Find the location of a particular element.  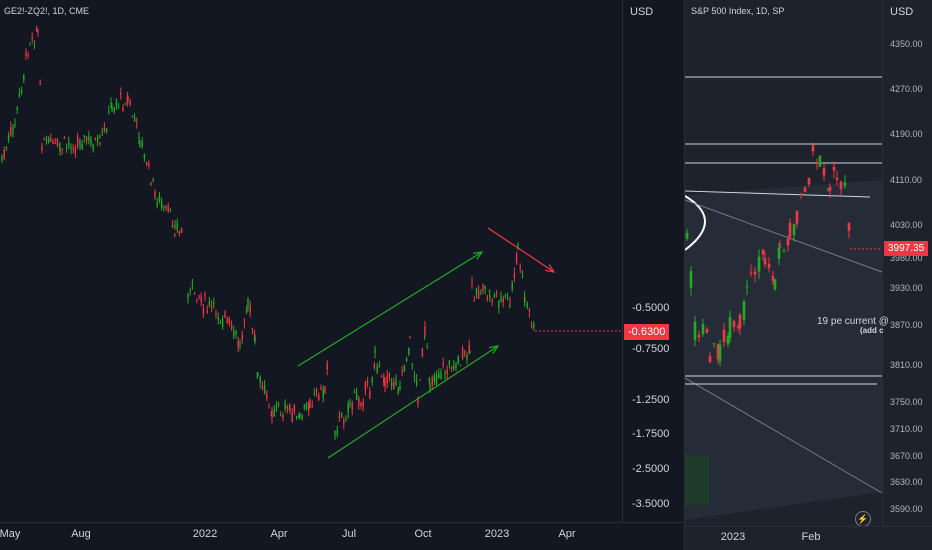

right-y-tick: 3710.00 is located at coordinates (906, 429).